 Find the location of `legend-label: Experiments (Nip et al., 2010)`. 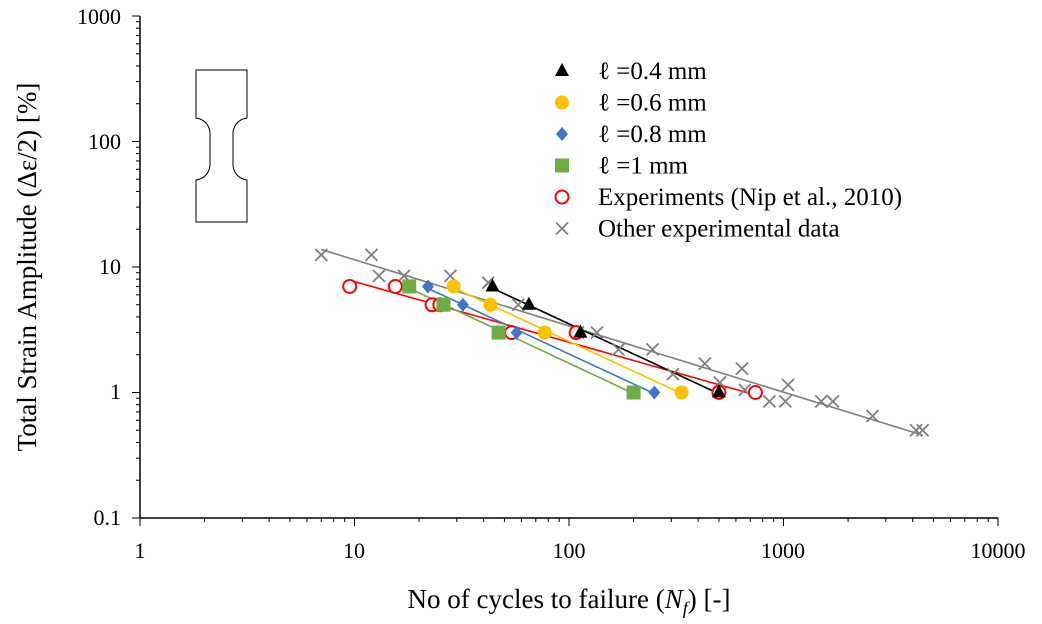

legend-label: Experiments (Nip et al., 2010) is located at coordinates (750, 197).